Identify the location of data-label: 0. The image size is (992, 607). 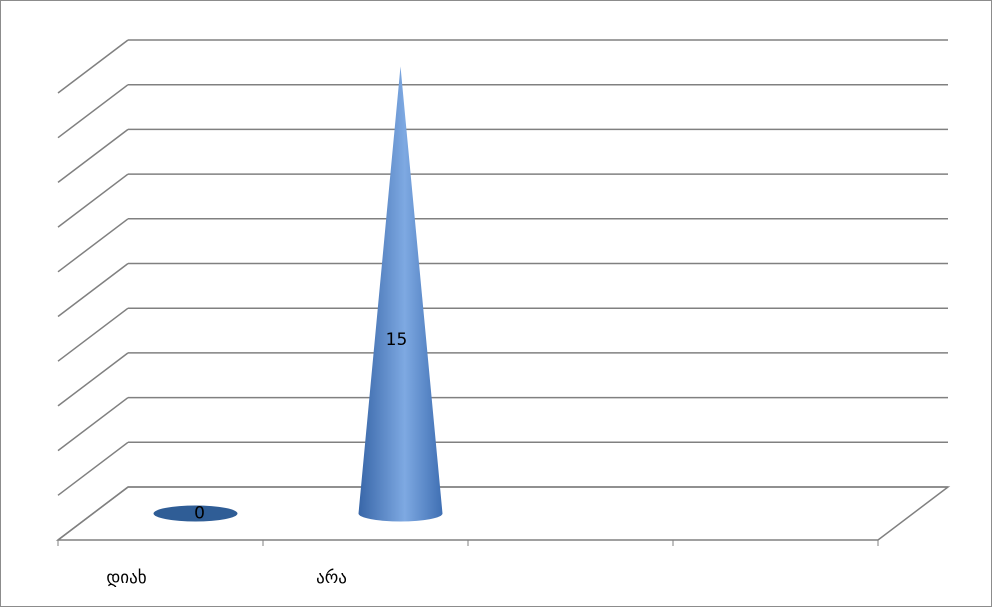
(199, 514).